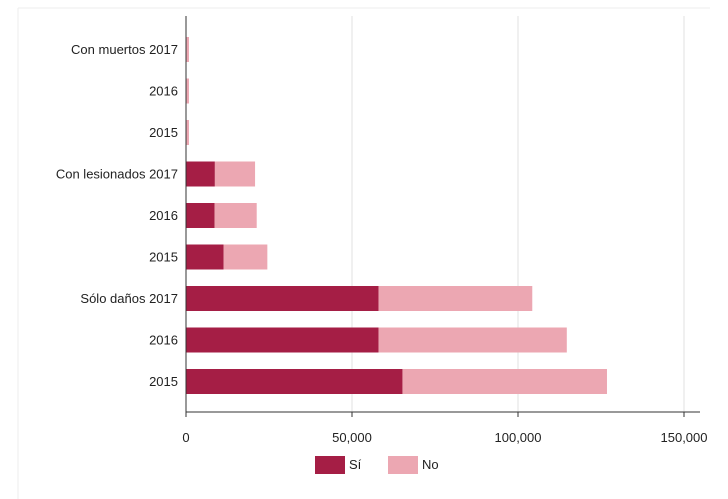 This screenshot has height=499, width=728. I want to click on category-label-4: 2016, so click(163, 215).